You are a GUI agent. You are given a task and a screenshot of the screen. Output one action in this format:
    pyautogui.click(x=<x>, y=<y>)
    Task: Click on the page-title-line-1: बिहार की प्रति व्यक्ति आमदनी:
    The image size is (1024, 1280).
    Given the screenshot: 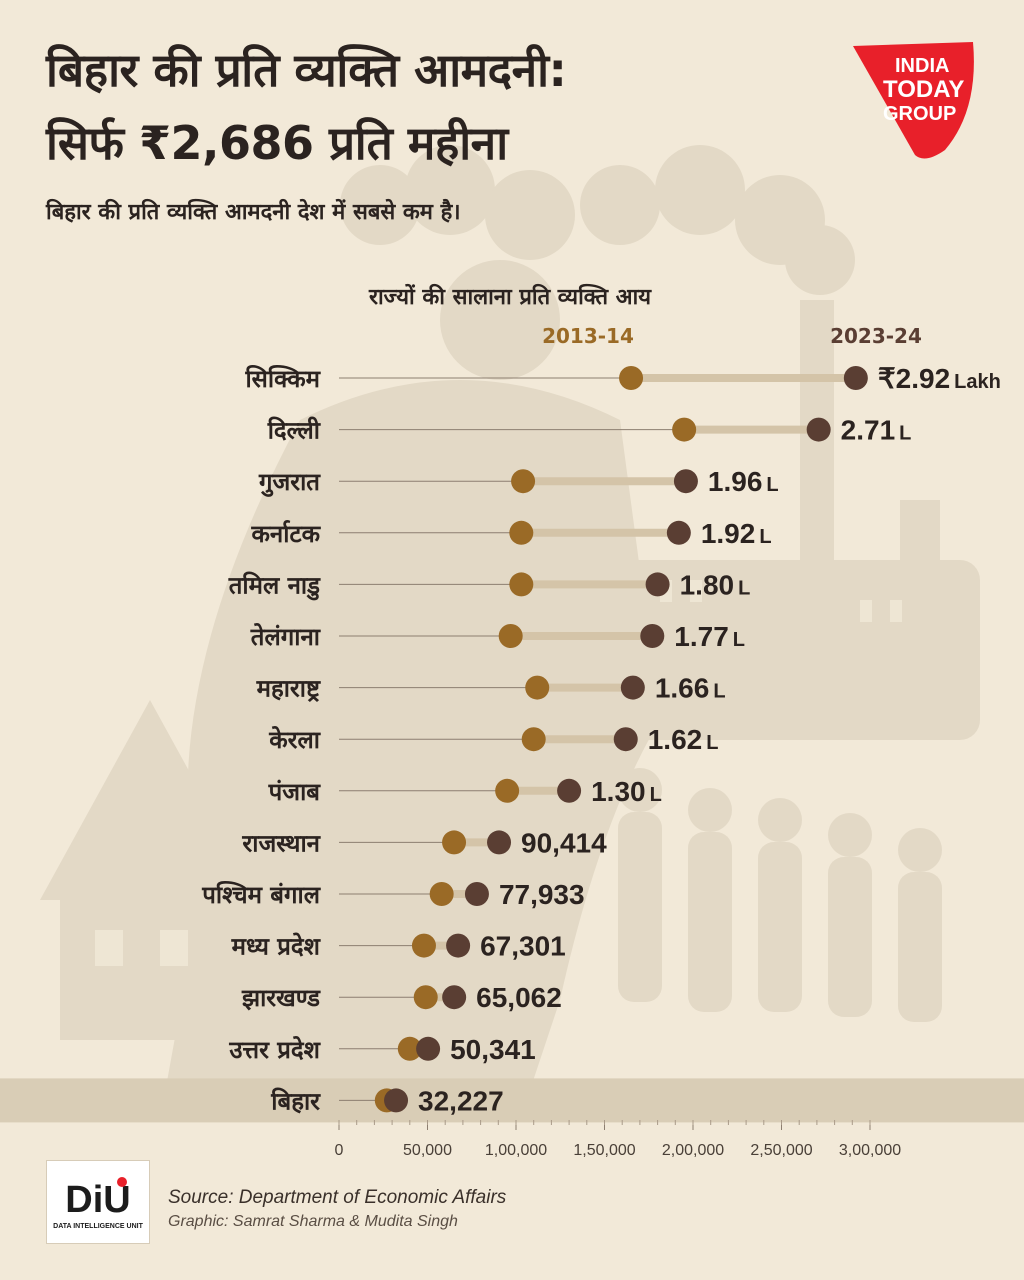 What is the action you would take?
    pyautogui.click(x=306, y=70)
    